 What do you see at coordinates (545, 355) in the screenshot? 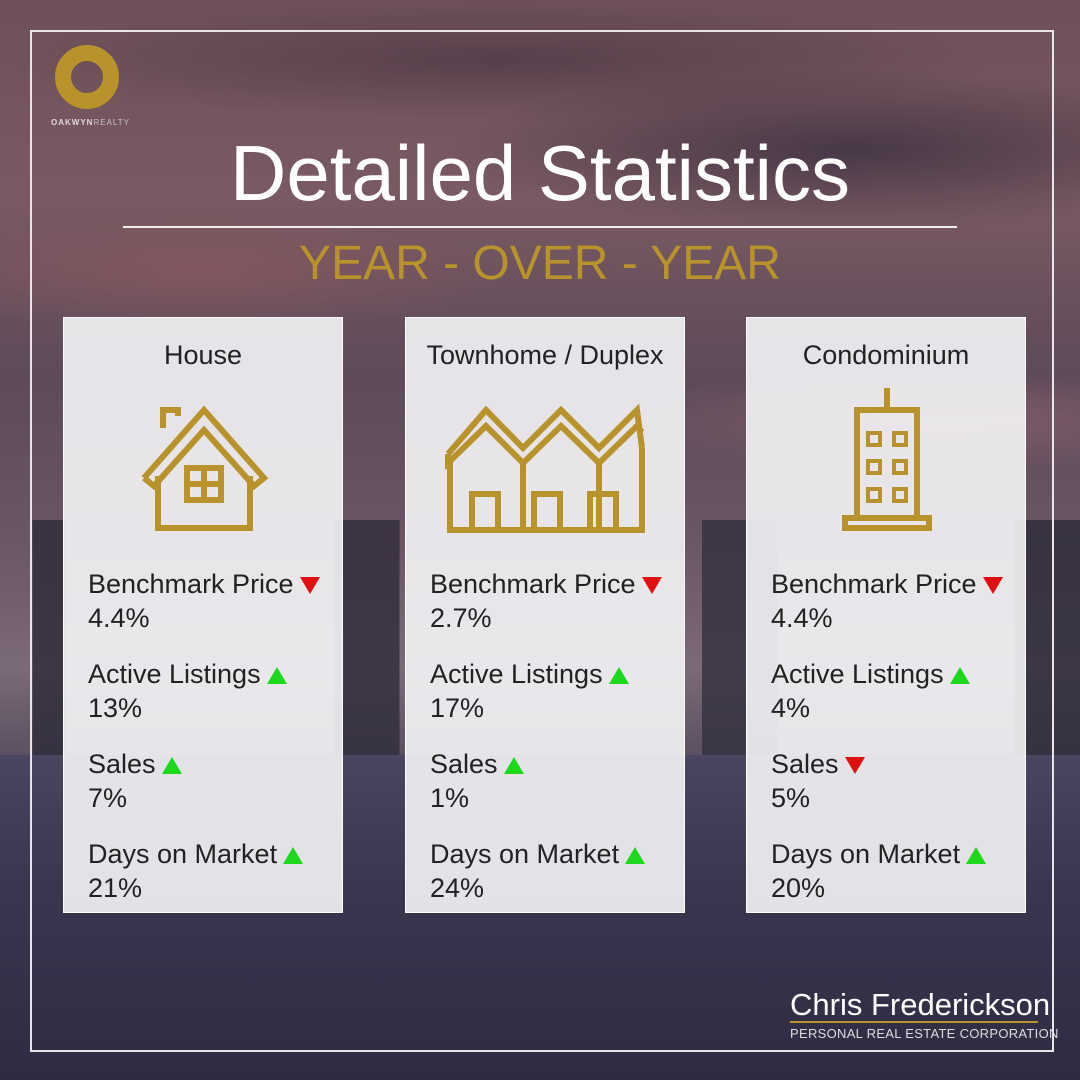
I see `card-title: Townhome / Duplex` at bounding box center [545, 355].